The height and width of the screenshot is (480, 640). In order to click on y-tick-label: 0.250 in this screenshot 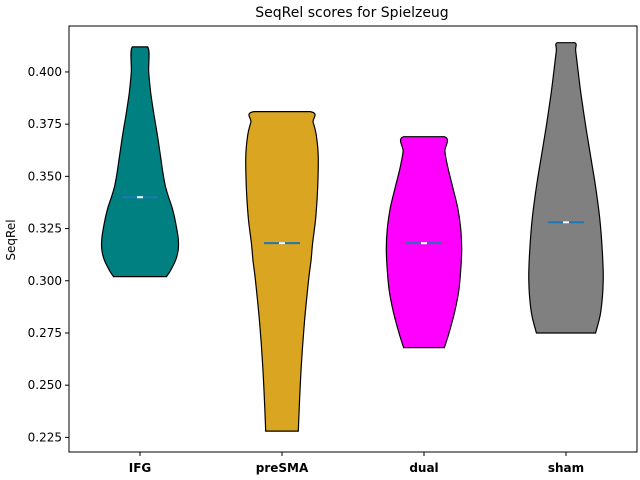, I will do `click(45, 385)`.